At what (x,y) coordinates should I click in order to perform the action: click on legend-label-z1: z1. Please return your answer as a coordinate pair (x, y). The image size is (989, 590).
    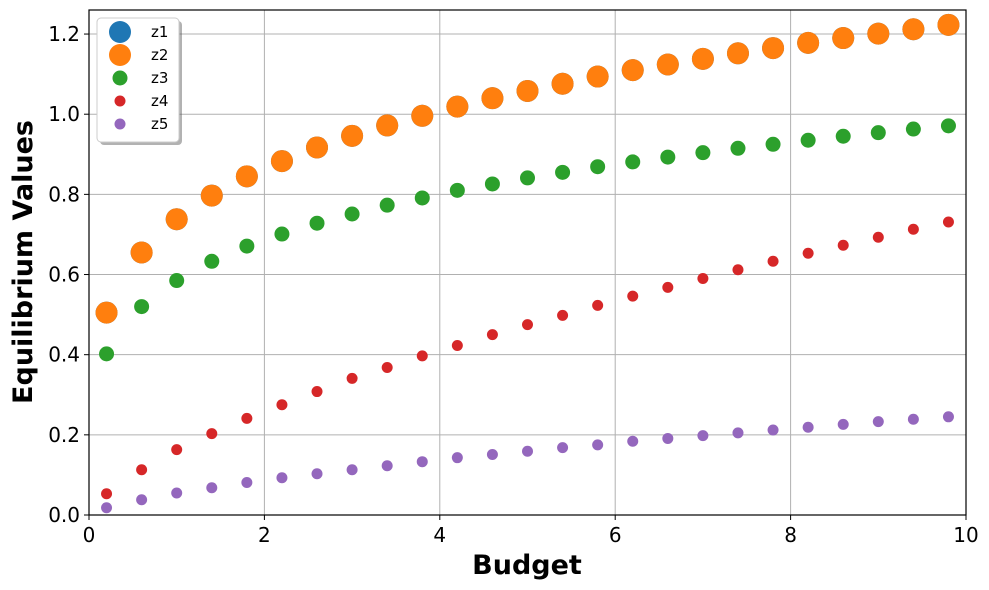
    Looking at the image, I should click on (159, 32).